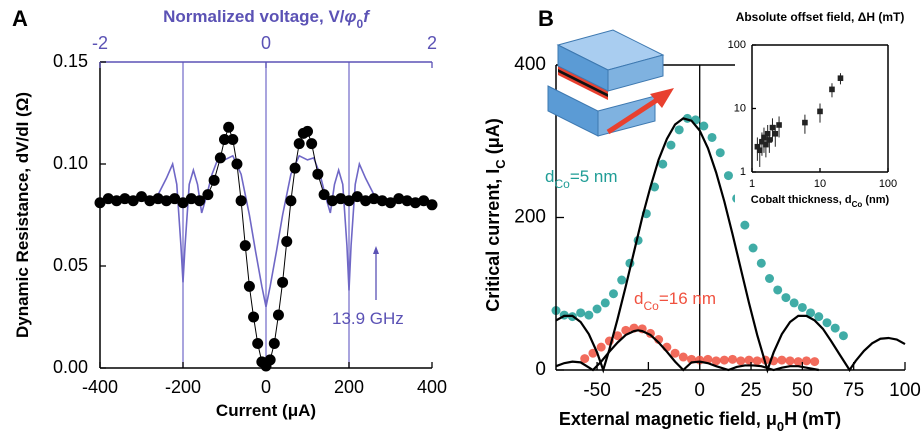 Image resolution: width=921 pixels, height=434 pixels. I want to click on x-tick-label: 1, so click(752, 184).